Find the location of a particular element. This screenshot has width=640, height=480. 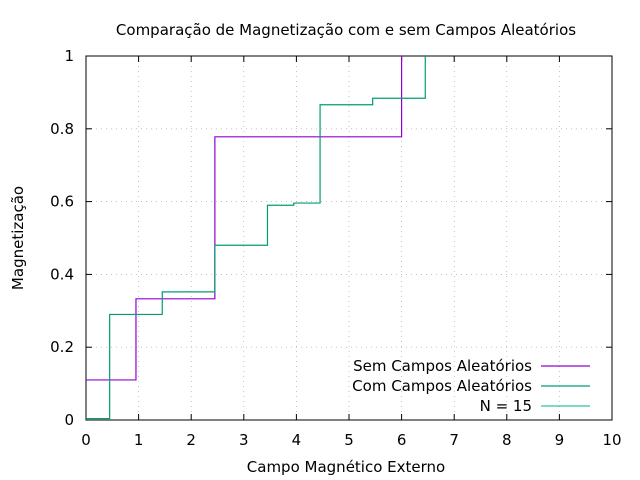

y-tick-label: 1 is located at coordinates (69, 56).